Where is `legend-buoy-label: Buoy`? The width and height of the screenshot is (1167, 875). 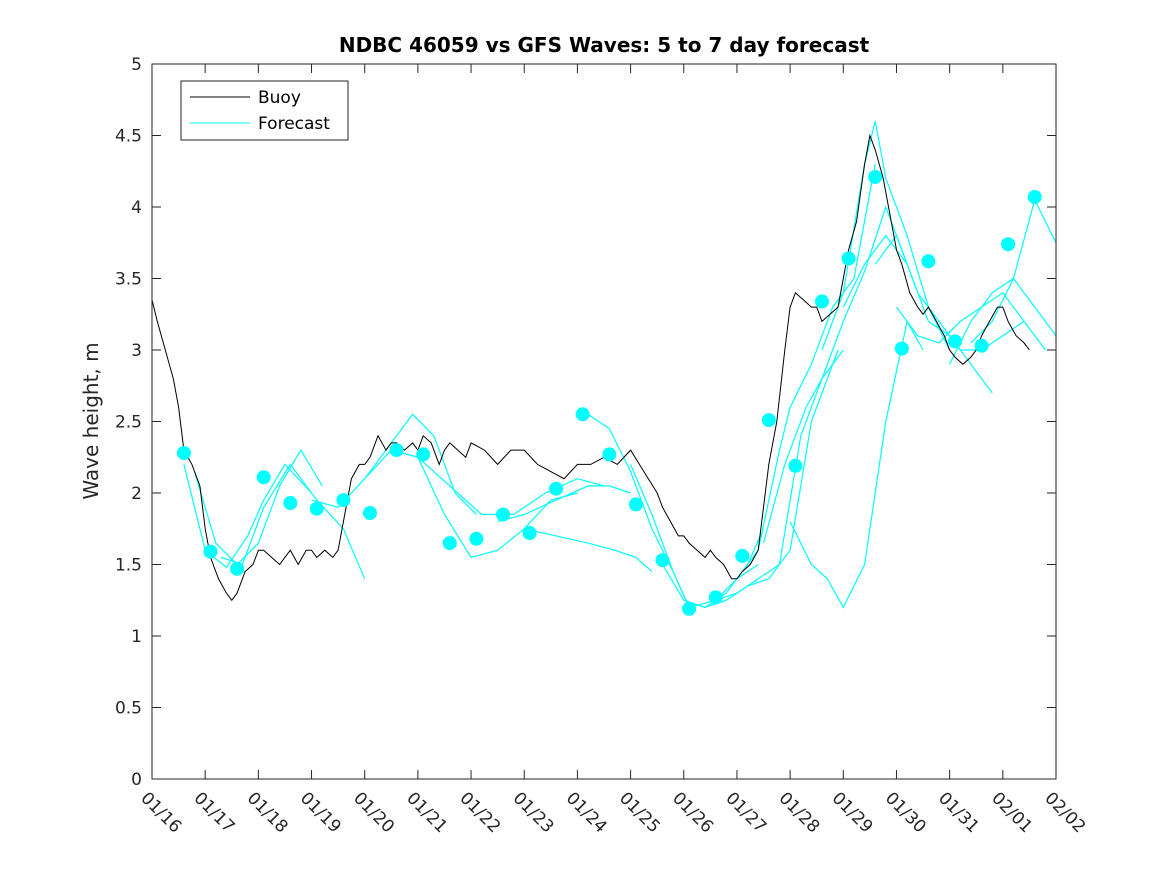
legend-buoy-label: Buoy is located at coordinates (279, 98).